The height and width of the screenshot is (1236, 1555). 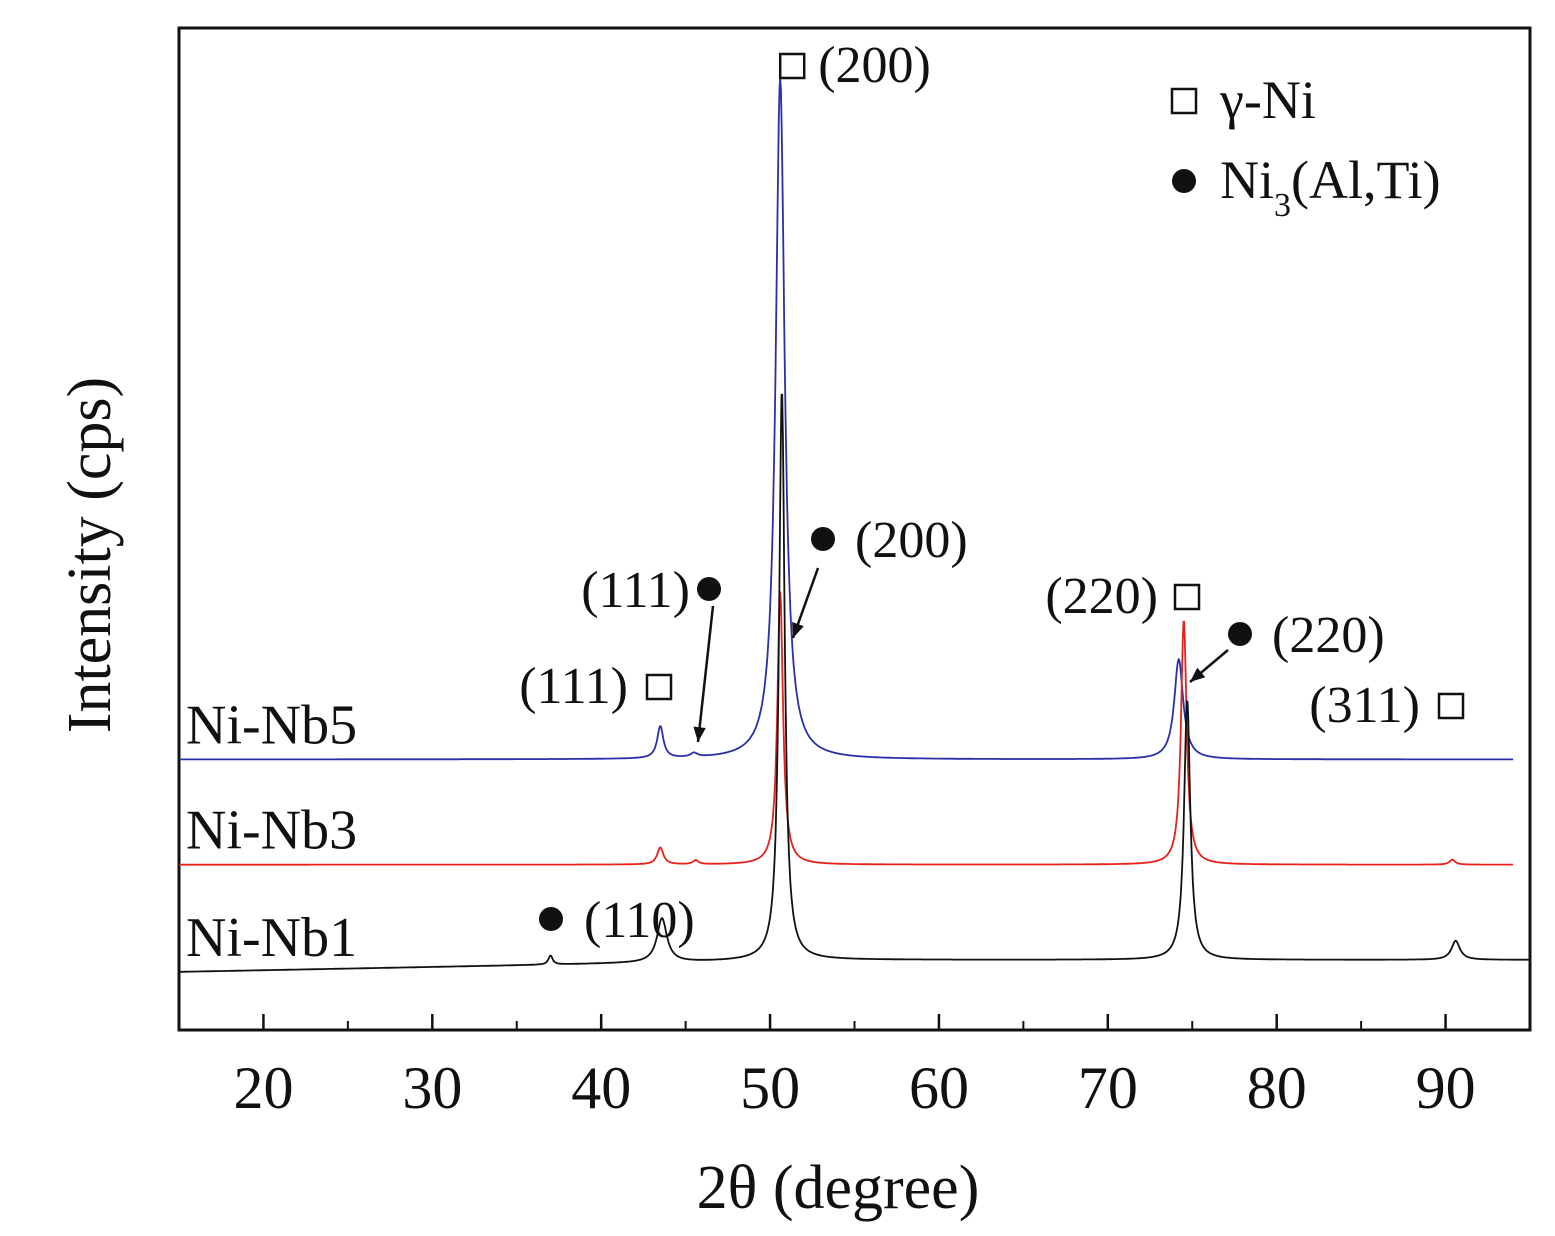 I want to click on legend-gamma-label: γ-Ni, so click(x=1267, y=100).